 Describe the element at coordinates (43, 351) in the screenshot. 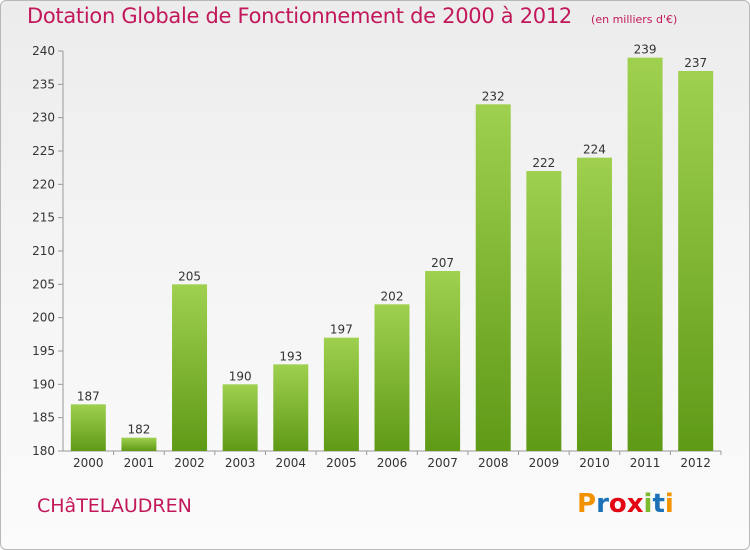

I see `y-tick-label: 195` at that location.